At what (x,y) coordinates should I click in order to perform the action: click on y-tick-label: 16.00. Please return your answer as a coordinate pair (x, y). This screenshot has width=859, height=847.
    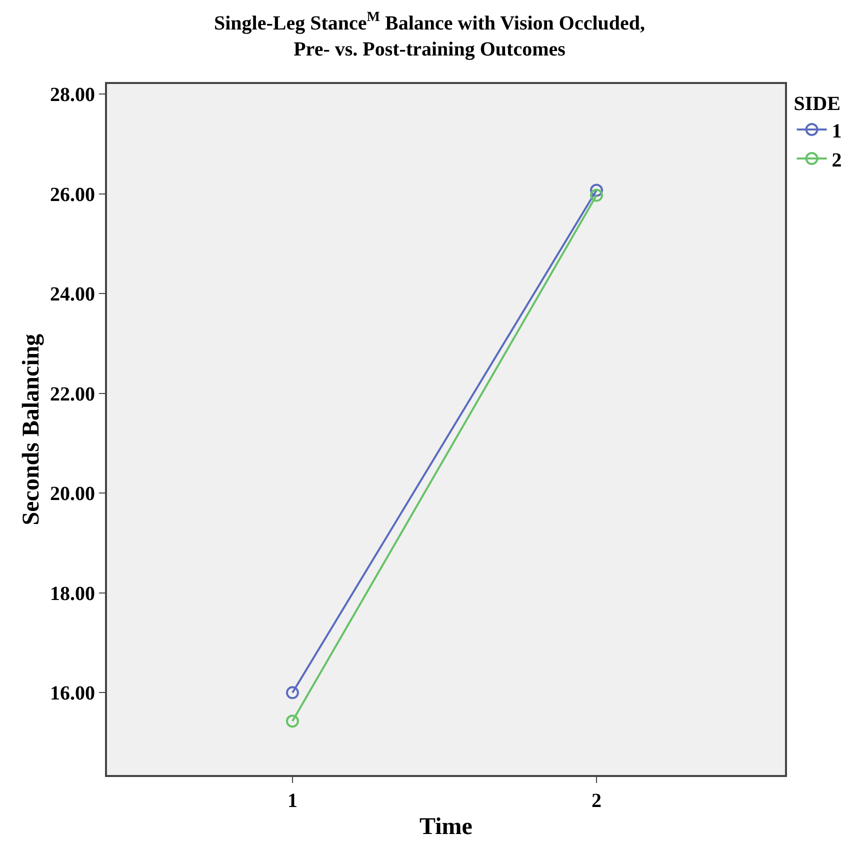
    Looking at the image, I should click on (72, 693).